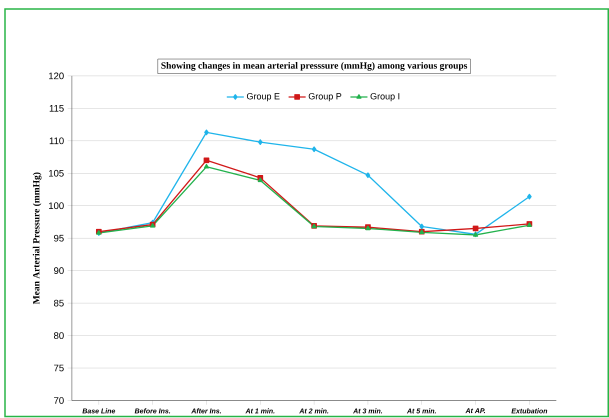 The image size is (609, 418). What do you see at coordinates (57, 140) in the screenshot?
I see `y-tick-label: 110` at bounding box center [57, 140].